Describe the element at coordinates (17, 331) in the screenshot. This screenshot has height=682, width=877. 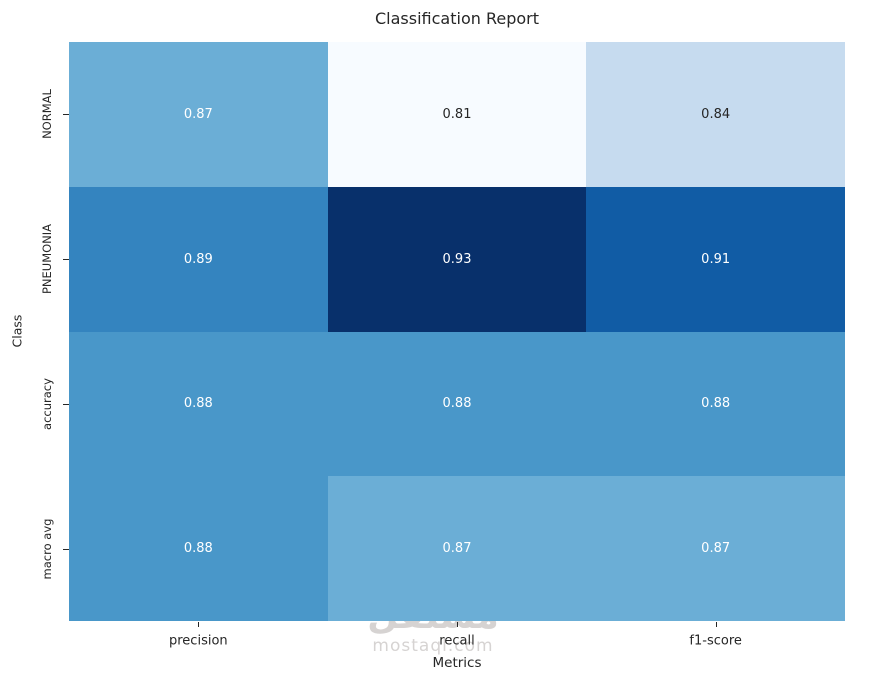
I see `y-axis-label: Class` at that location.